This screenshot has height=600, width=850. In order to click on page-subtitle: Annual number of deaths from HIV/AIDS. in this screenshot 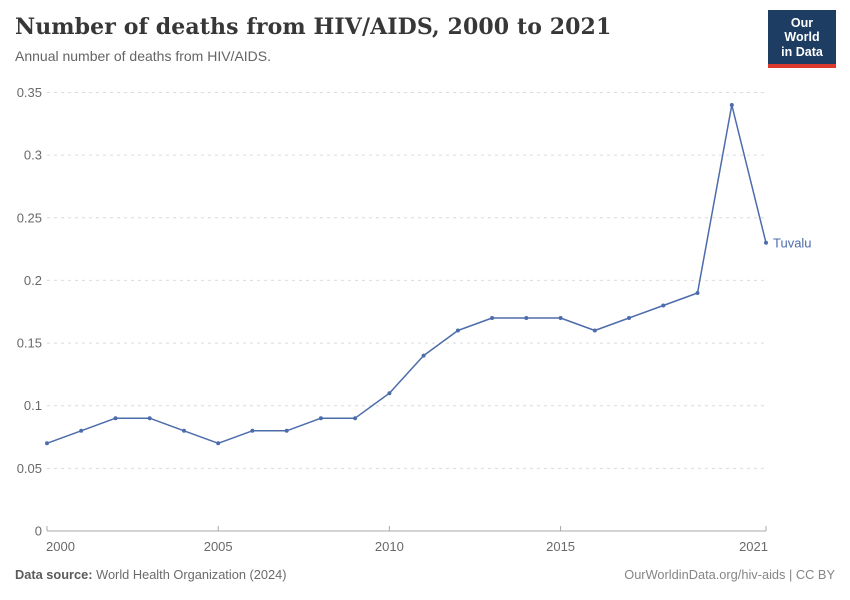, I will do `click(143, 56)`.